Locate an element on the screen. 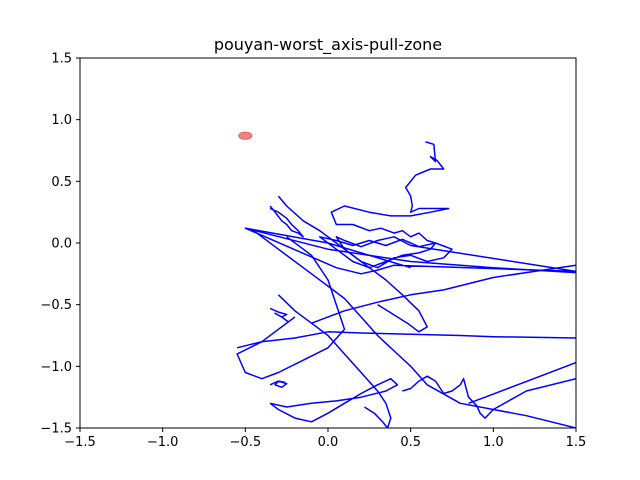 The image size is (640, 480). x-tick-label: 0.5 is located at coordinates (410, 442).